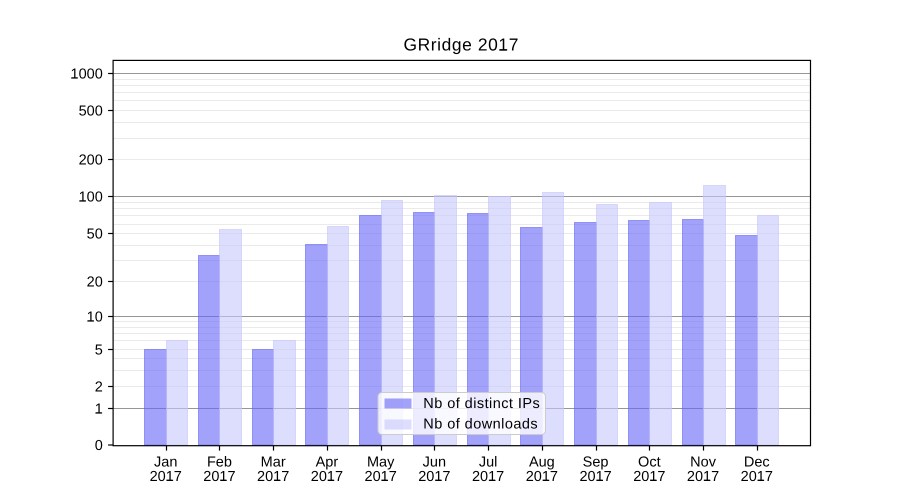  Describe the element at coordinates (327, 462) in the screenshot. I see `svg-text: Apr` at that location.